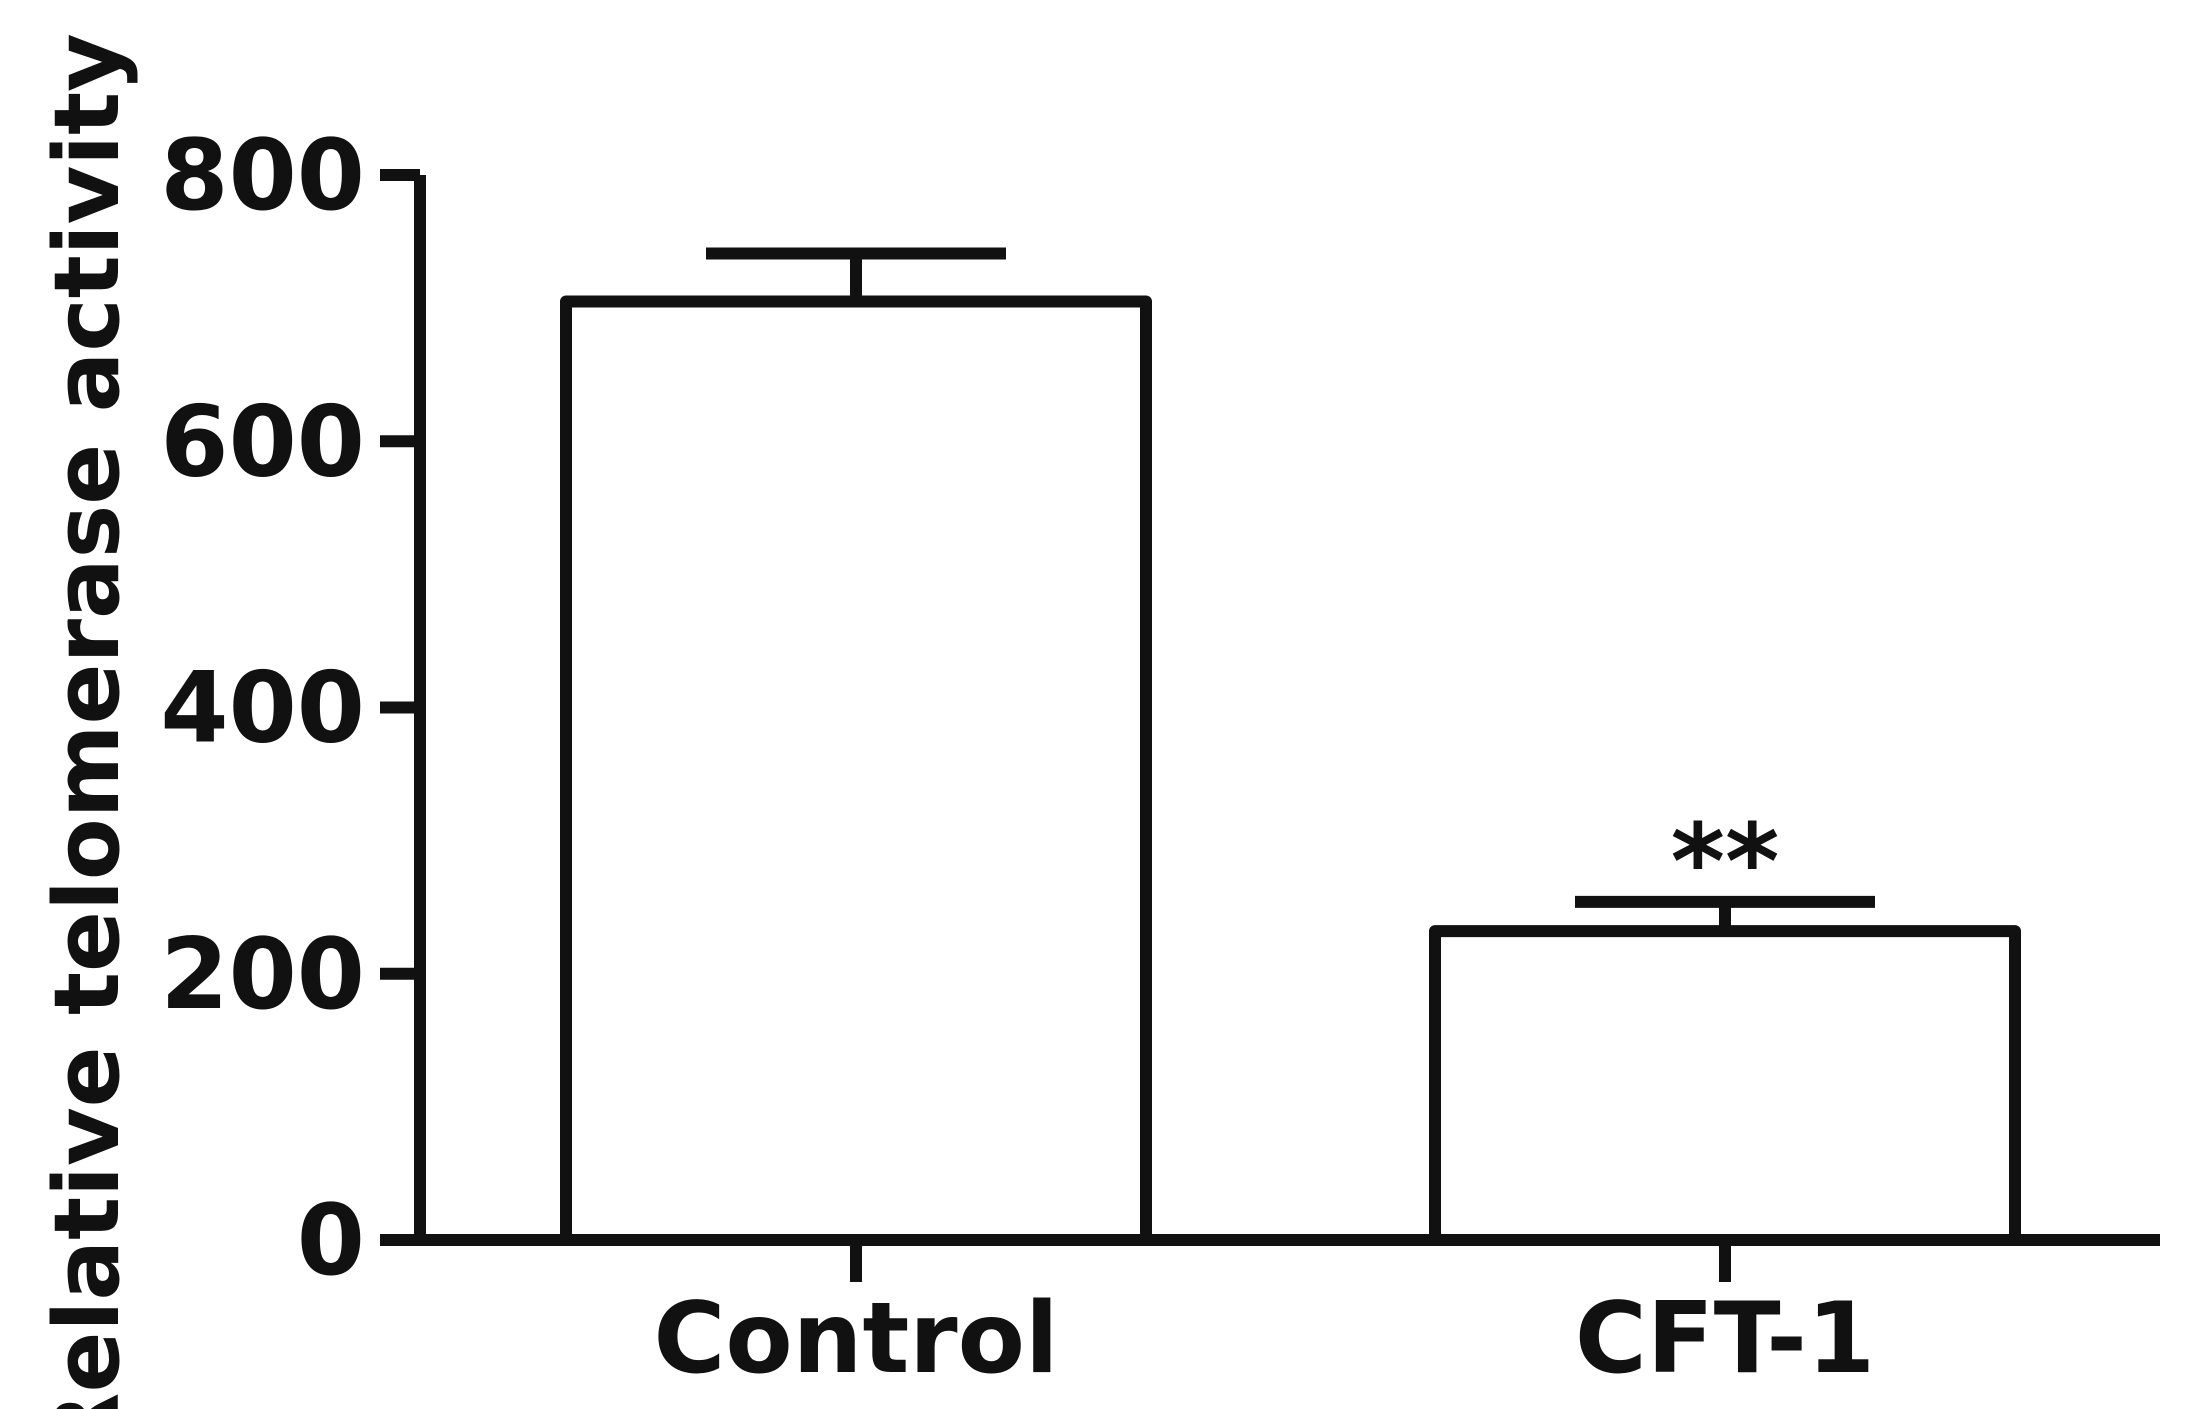 This screenshot has width=2185, height=1409. I want to click on x-category-label: CFT-1, so click(1725, 1339).